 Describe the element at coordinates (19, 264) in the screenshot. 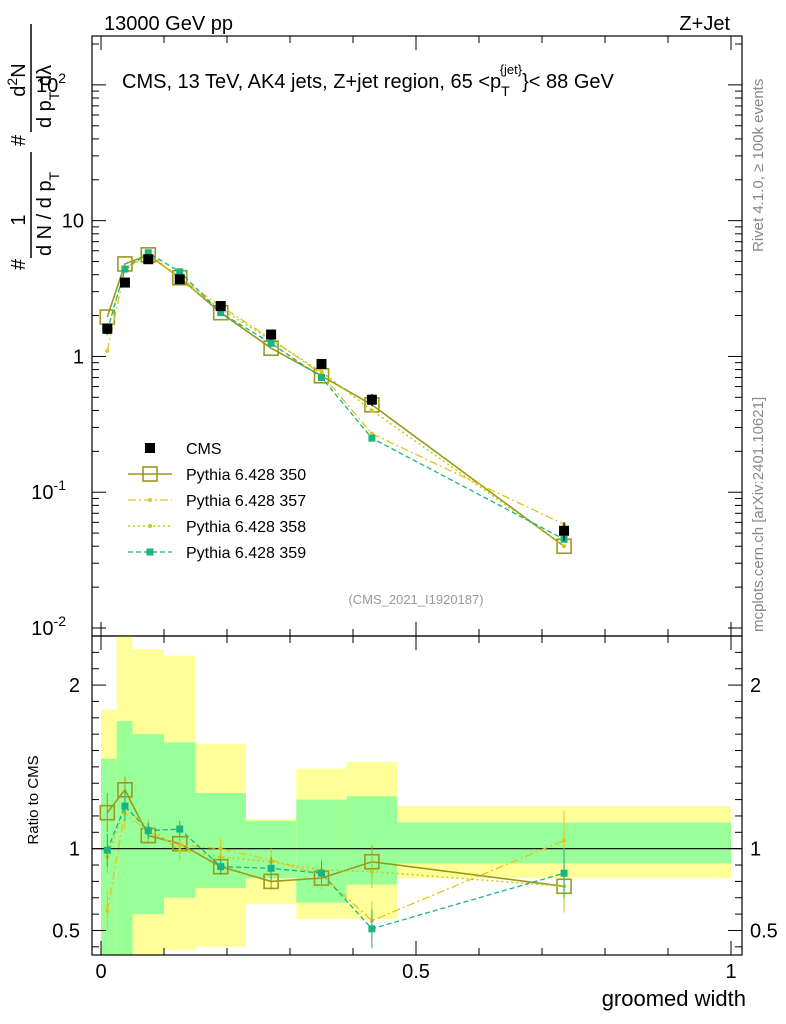

I see `y-label-hash: #` at that location.